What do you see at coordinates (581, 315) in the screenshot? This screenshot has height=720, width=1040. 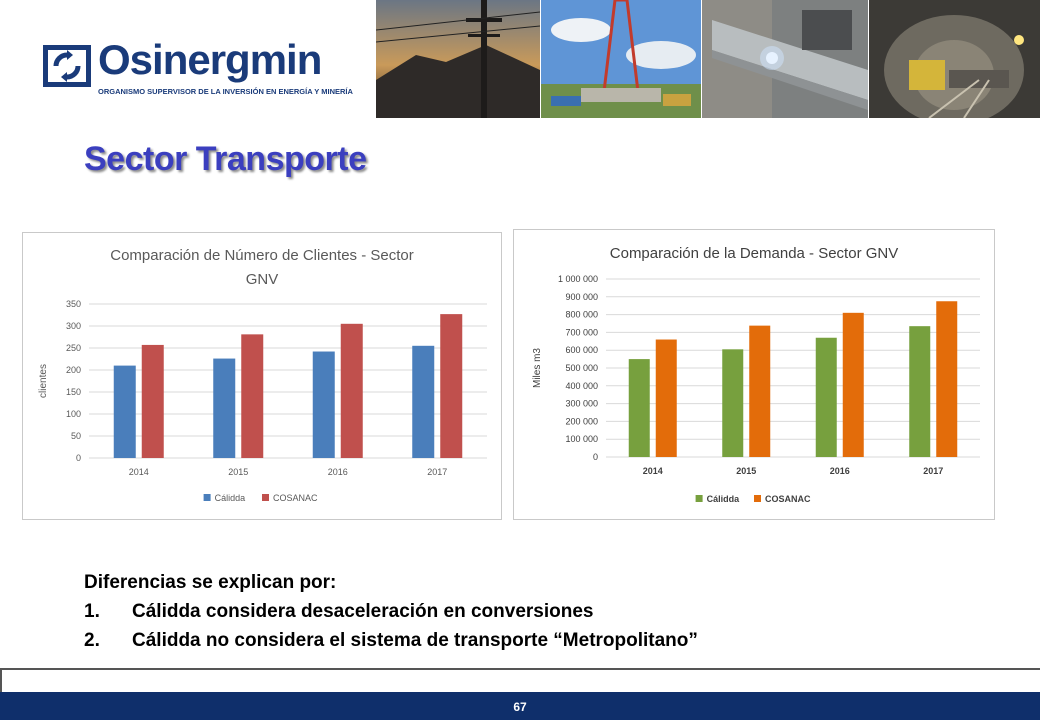 I see `y-tick-label: 800 000` at bounding box center [581, 315].